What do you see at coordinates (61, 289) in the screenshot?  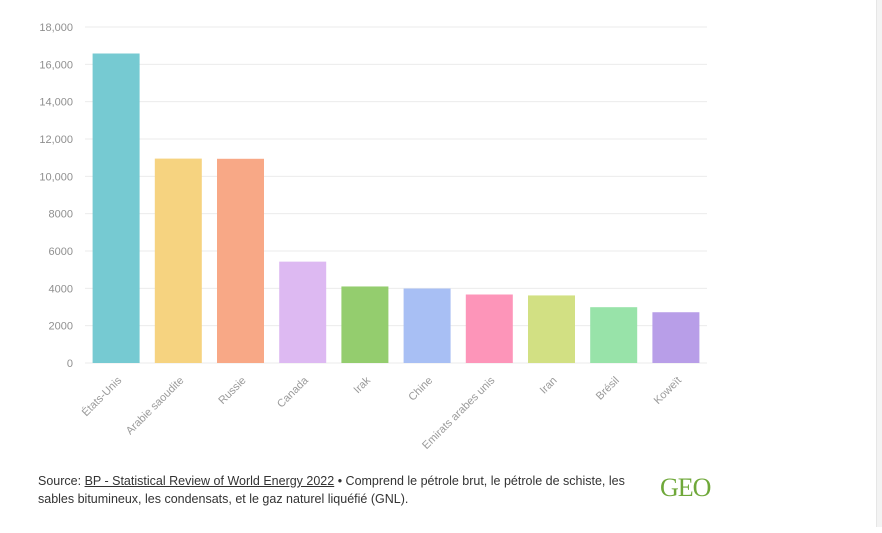 I see `y-tick-label: 4000` at bounding box center [61, 289].